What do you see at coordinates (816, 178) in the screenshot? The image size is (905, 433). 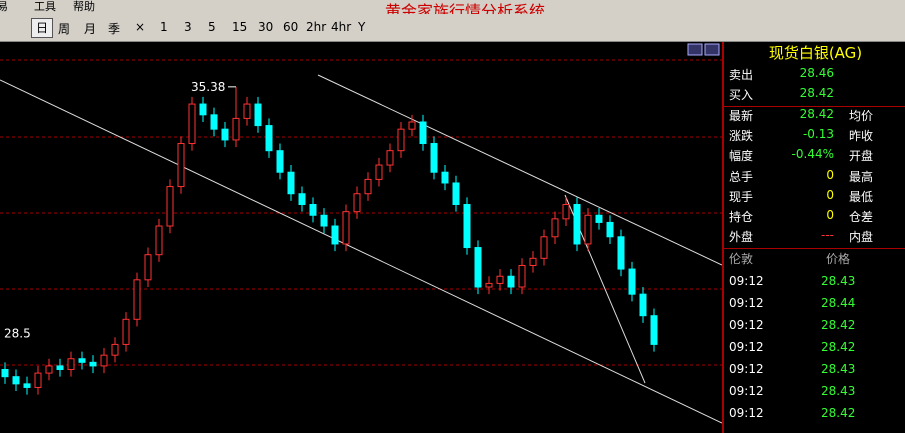 I see `quote-row: 总手 0 最高` at bounding box center [816, 178].